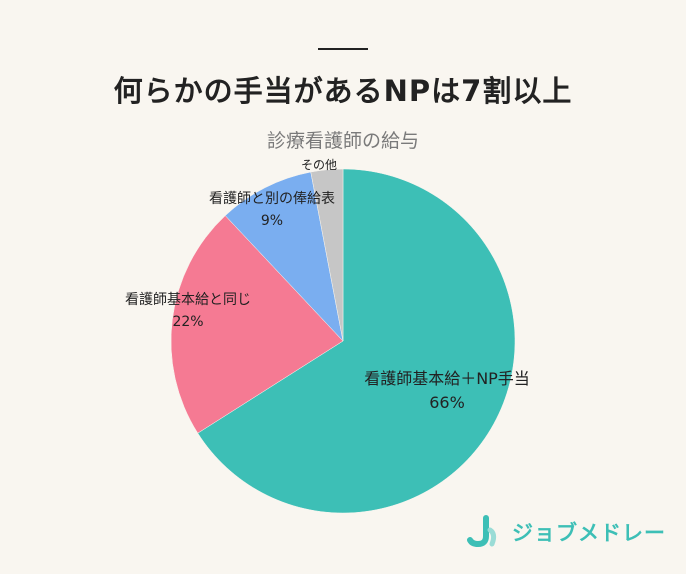  I want to click on brand-logo: ジョブメドレー, so click(566, 532).